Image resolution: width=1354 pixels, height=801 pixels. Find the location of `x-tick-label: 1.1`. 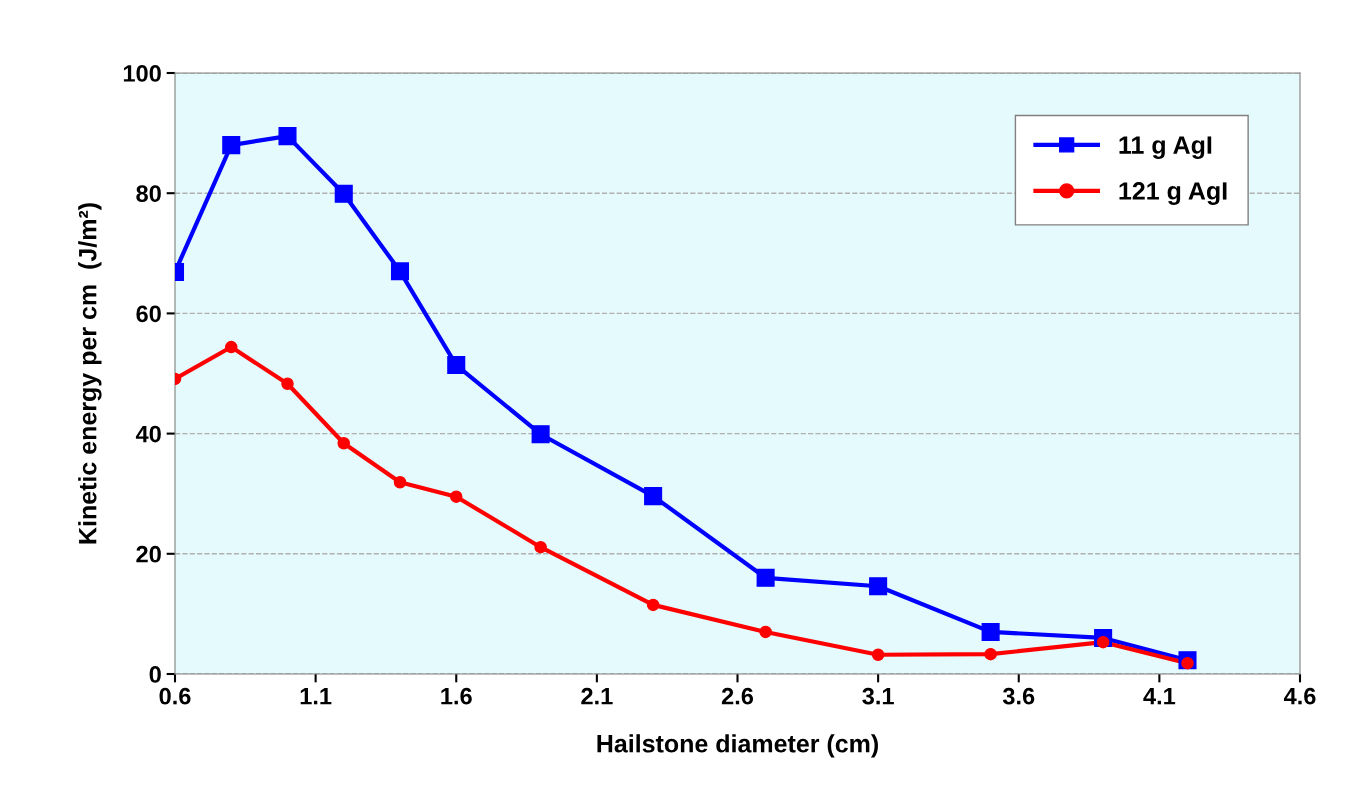

x-tick-label: 1.1 is located at coordinates (316, 696).